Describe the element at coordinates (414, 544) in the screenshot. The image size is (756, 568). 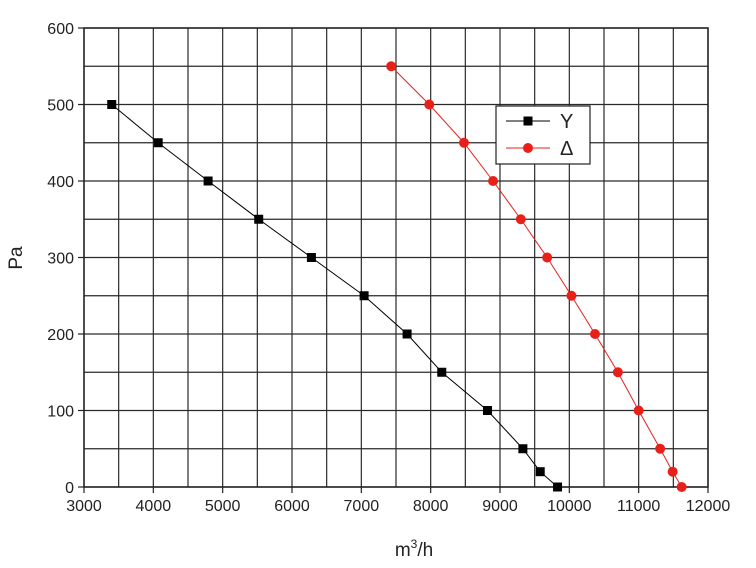
I see `x-axis-label-sup: 3` at that location.